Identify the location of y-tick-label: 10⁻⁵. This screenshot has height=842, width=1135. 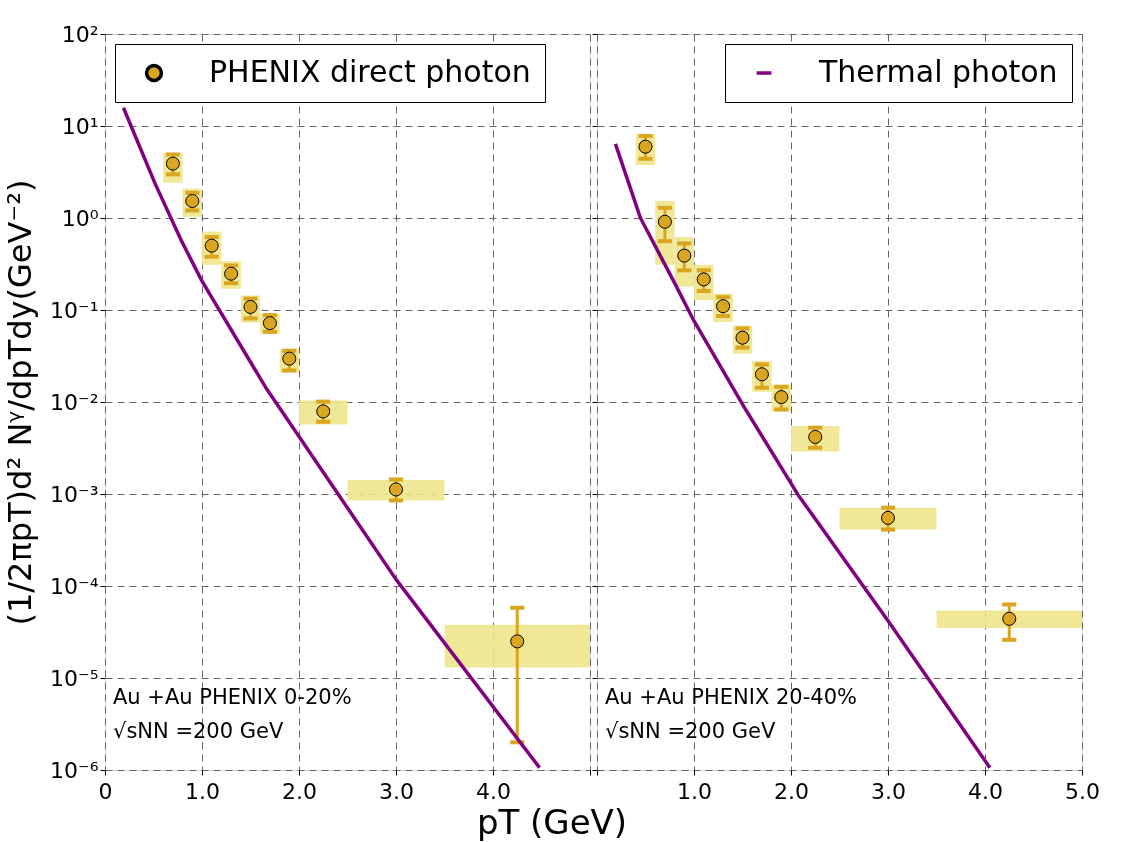
(74, 678).